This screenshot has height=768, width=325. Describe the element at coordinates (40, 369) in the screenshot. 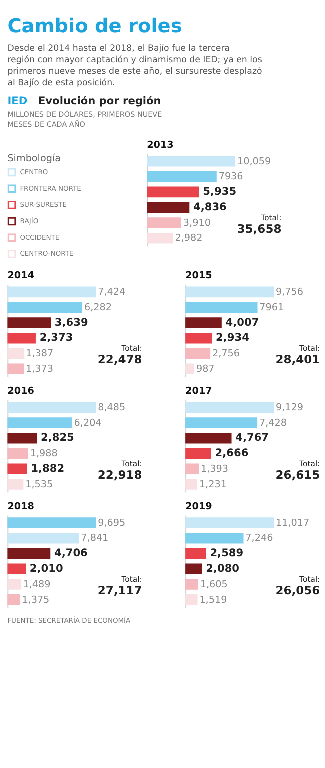

I see `data-label: 1,373` at that location.